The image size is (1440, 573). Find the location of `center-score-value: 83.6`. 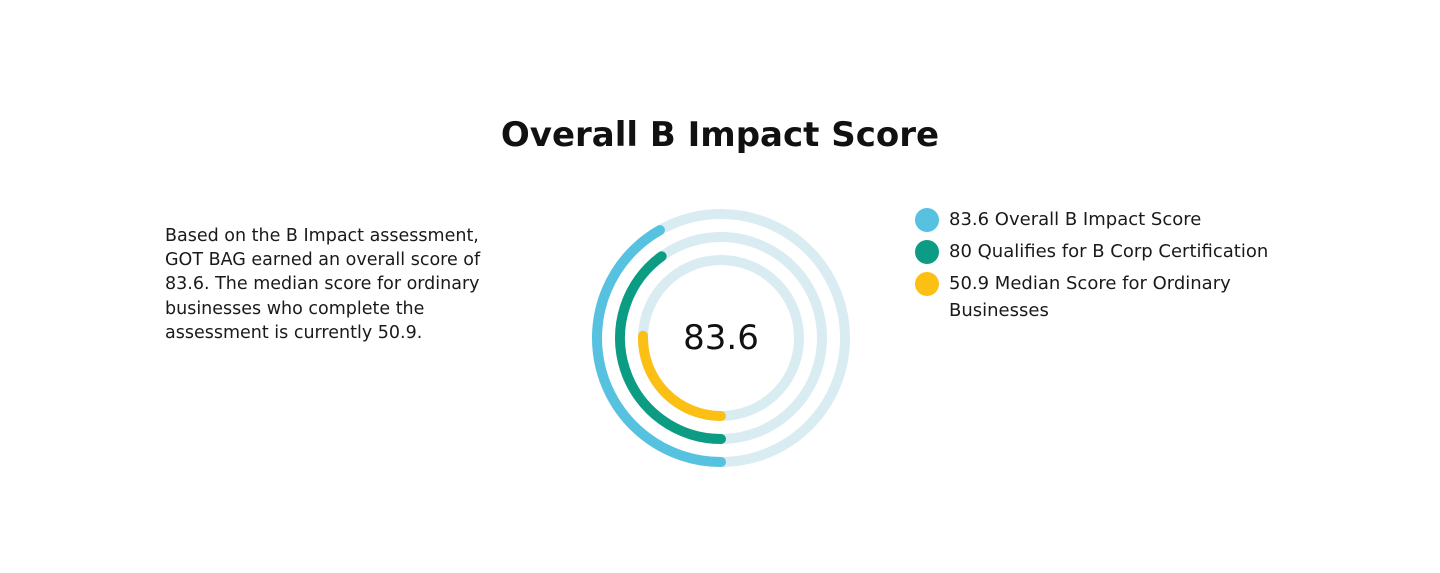

center-score-value: 83.6 is located at coordinates (721, 338).